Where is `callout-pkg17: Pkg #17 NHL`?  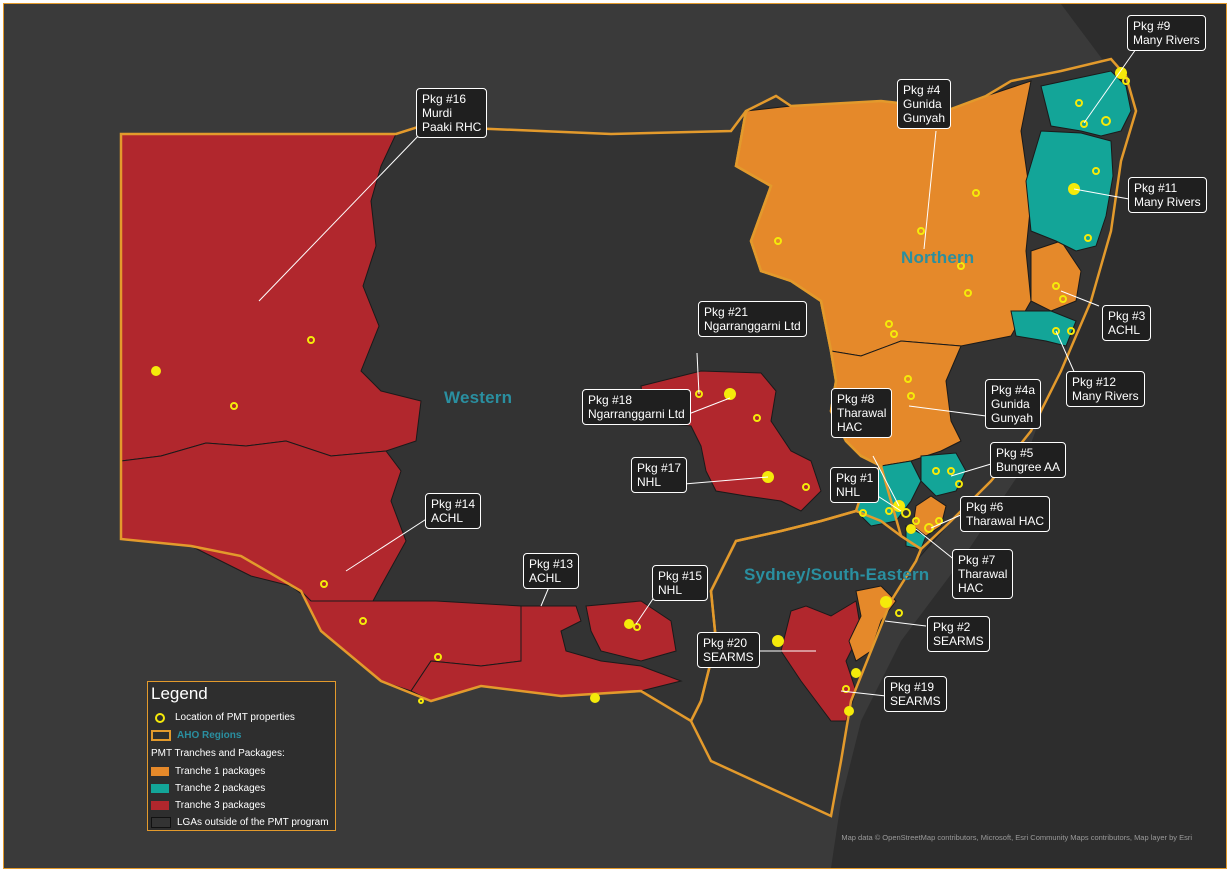 callout-pkg17: Pkg #17 NHL is located at coordinates (659, 475).